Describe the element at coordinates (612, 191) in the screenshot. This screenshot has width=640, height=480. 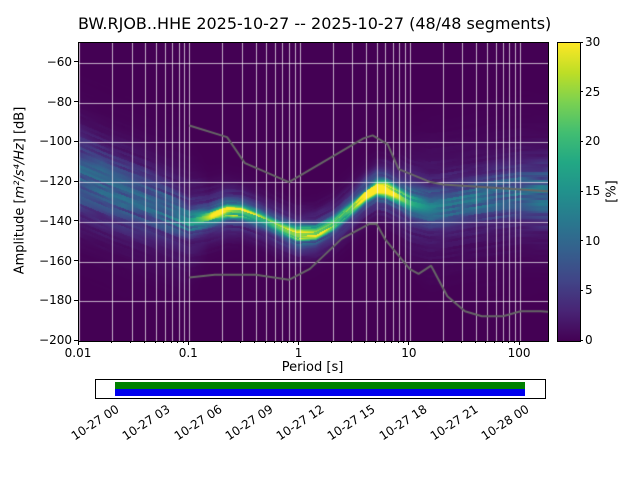
I see `colorbar-label: [%]` at that location.